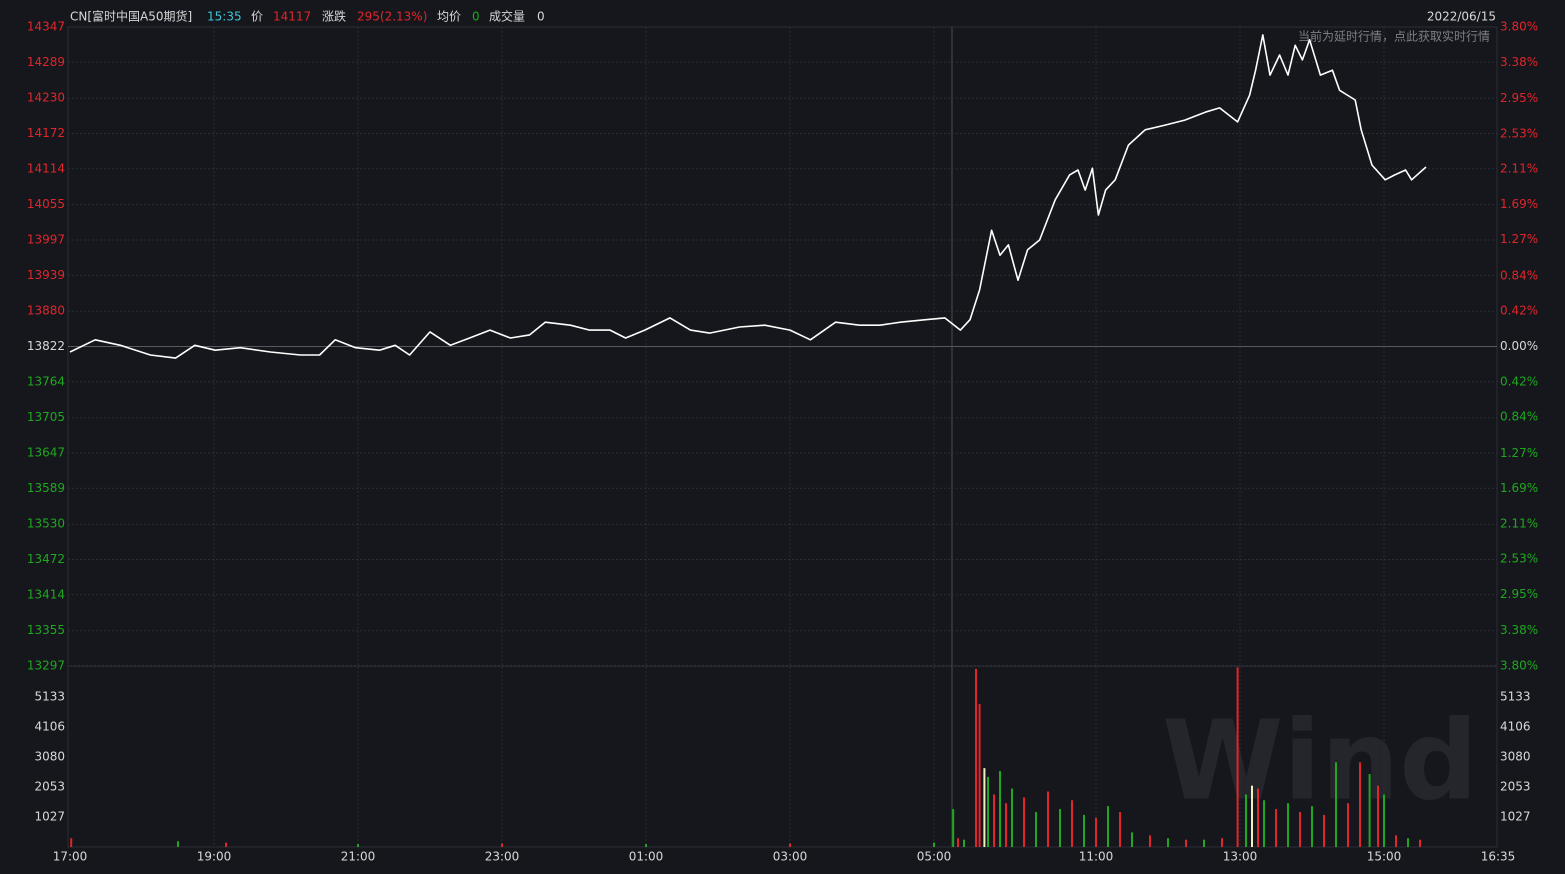 The height and width of the screenshot is (874, 1565). I want to click on x-tick-label: 17:00, so click(70, 857).